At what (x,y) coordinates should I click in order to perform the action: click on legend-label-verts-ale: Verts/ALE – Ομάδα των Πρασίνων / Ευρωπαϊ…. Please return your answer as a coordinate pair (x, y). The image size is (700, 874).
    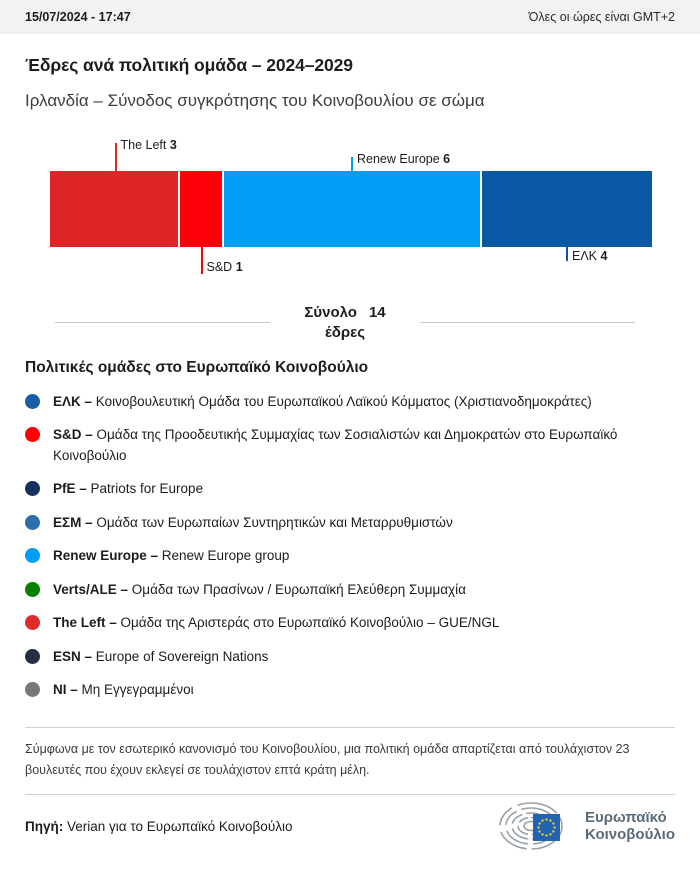
    Looking at the image, I should click on (259, 589).